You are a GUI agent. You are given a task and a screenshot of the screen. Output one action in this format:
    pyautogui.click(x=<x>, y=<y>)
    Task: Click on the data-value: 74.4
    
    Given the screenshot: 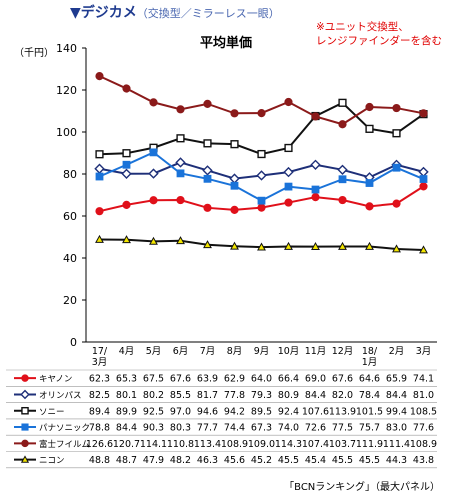 What is the action you would take?
    pyautogui.click(x=234, y=428)
    